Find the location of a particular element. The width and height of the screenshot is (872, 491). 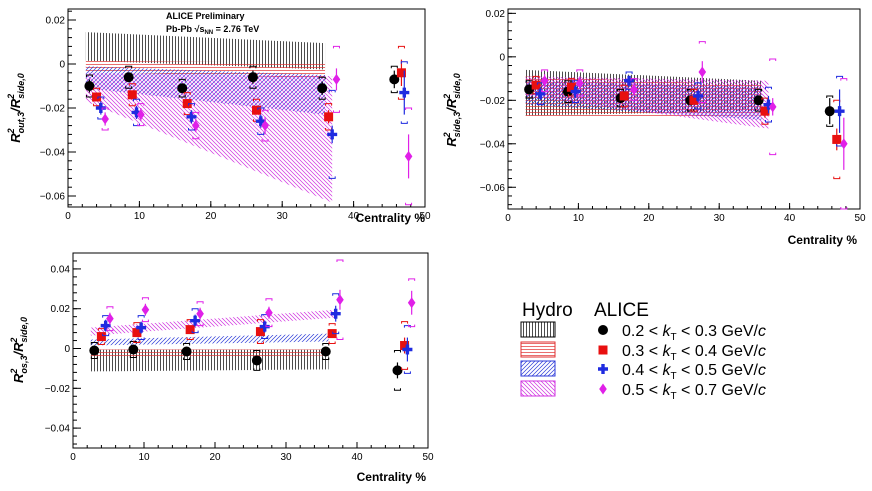

x-tick-label: 40 is located at coordinates (357, 457).